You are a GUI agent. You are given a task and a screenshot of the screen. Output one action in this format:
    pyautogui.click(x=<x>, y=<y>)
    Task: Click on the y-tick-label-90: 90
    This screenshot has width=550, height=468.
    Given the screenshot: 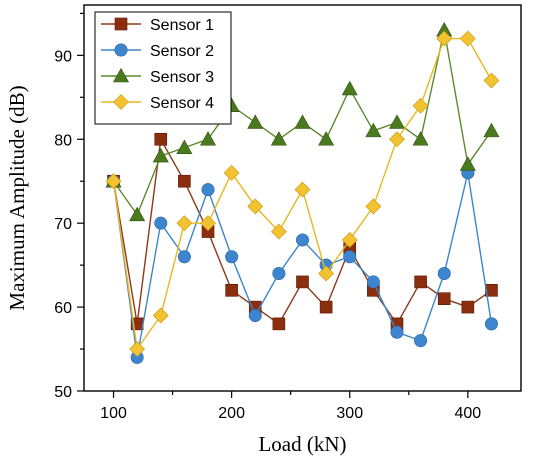 What is the action you would take?
    pyautogui.click(x=63, y=56)
    